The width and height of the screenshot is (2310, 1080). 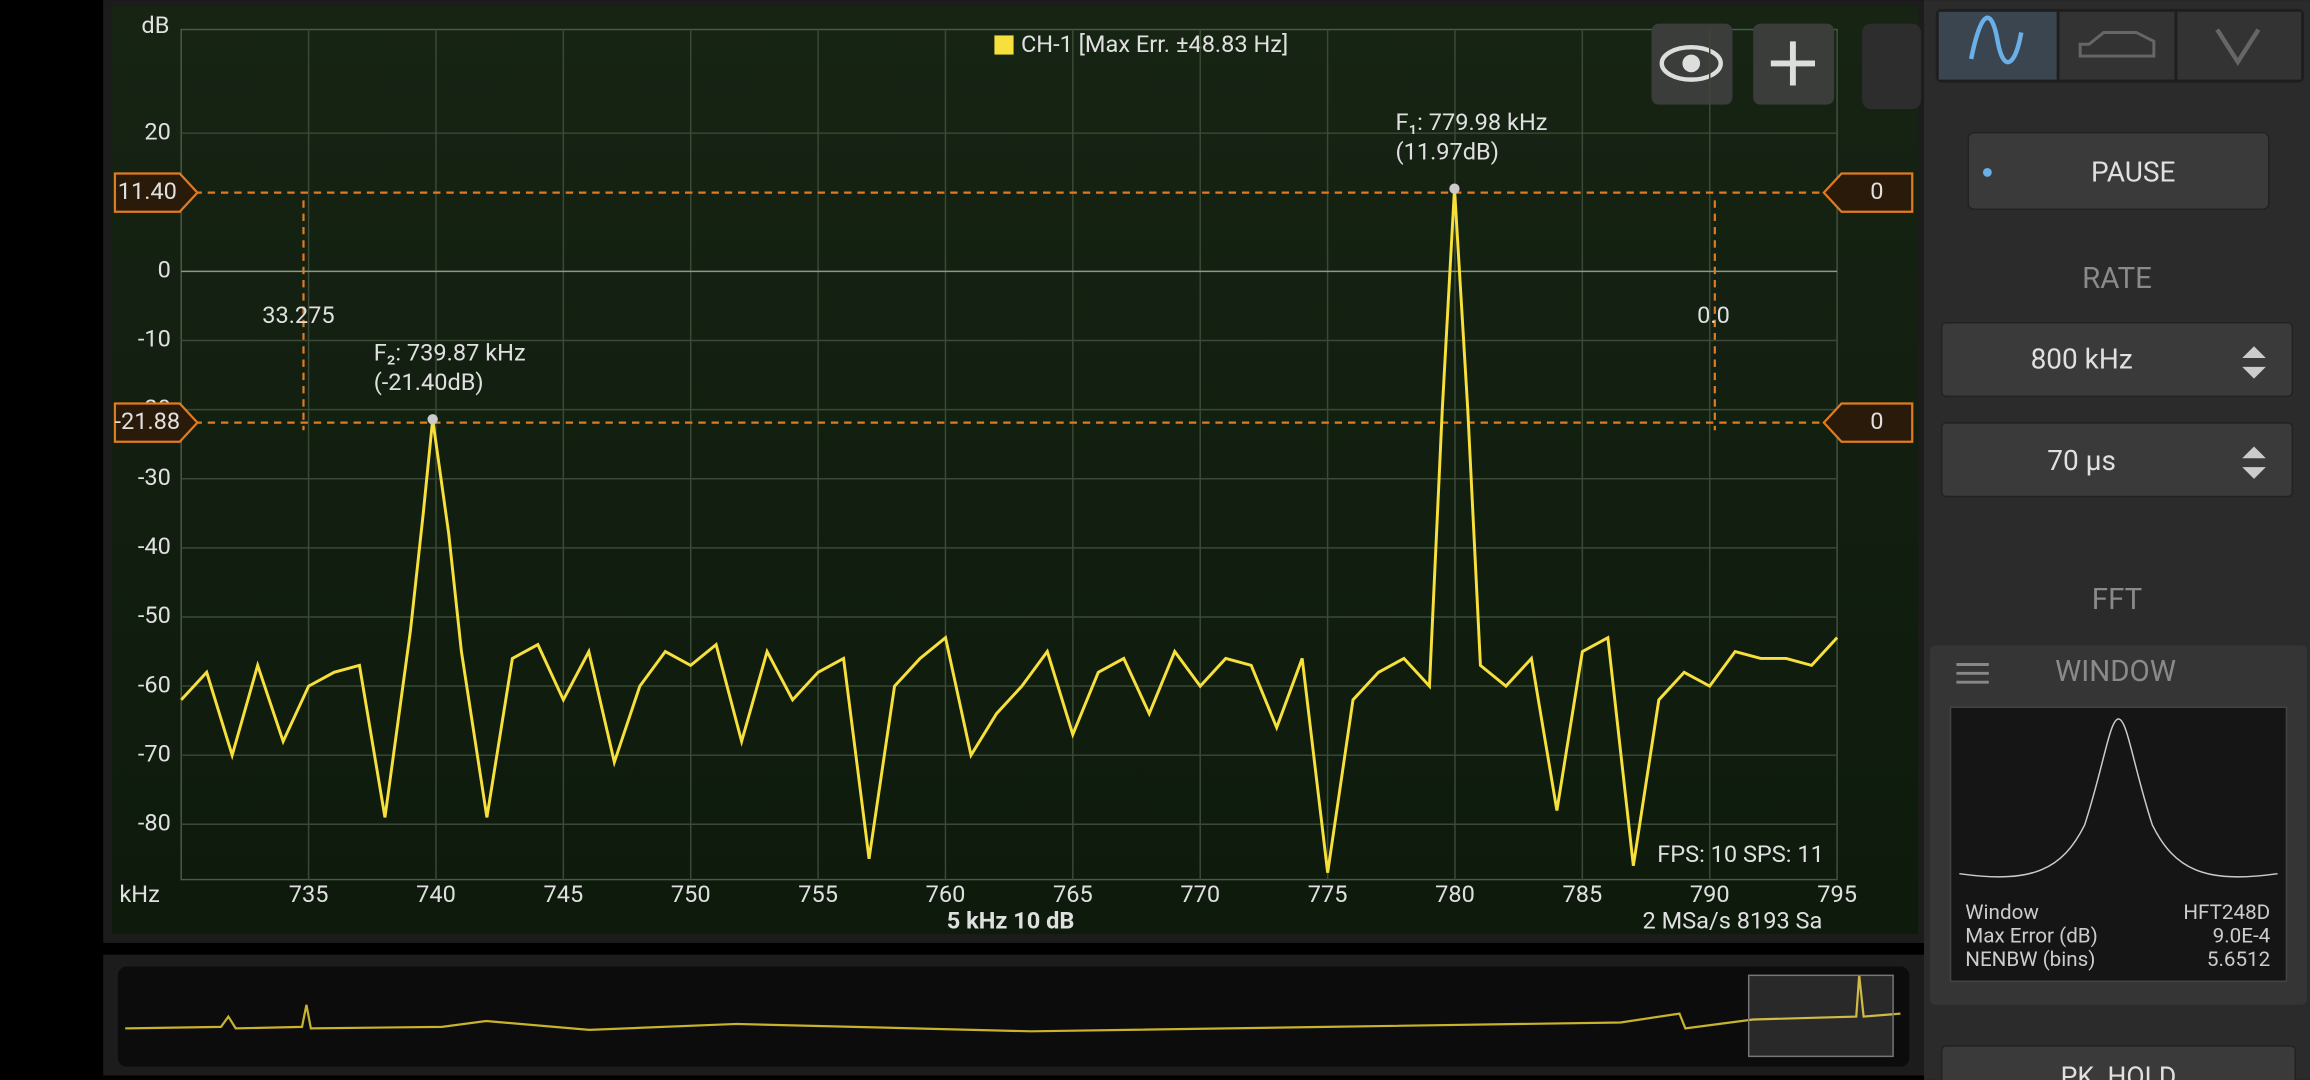 What do you see at coordinates (1837, 894) in the screenshot?
I see `x-tick-label: 795` at bounding box center [1837, 894].